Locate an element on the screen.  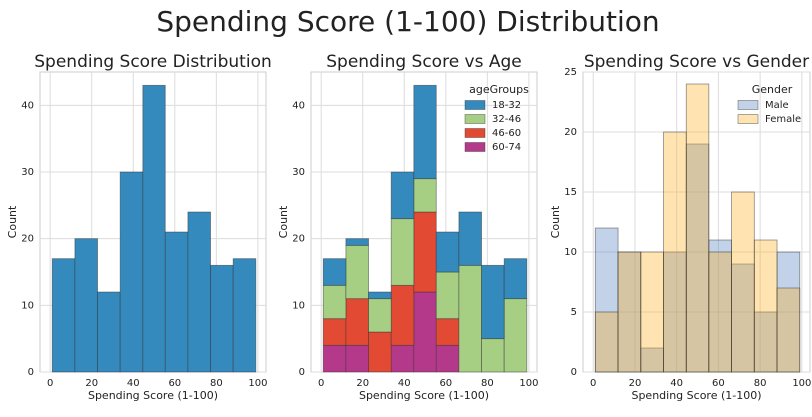
legend-label: Male is located at coordinates (777, 105).